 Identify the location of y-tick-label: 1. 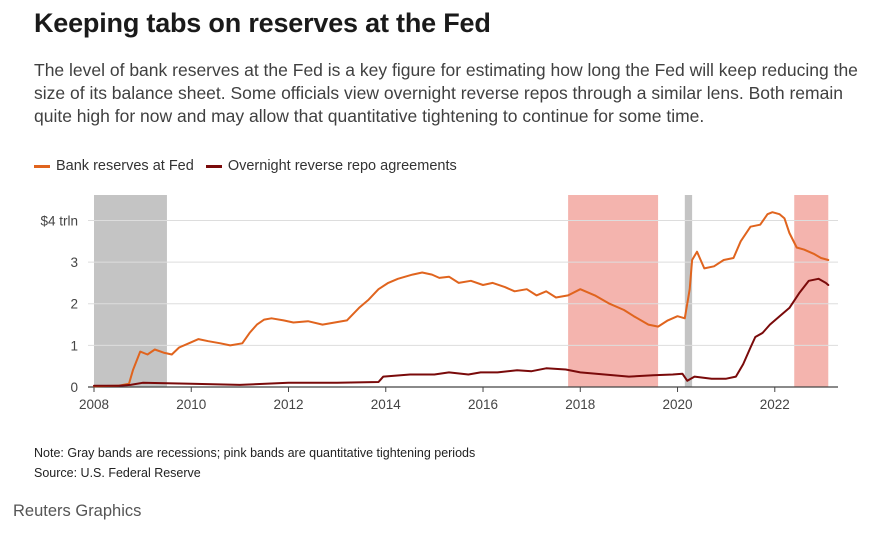
(74, 345).